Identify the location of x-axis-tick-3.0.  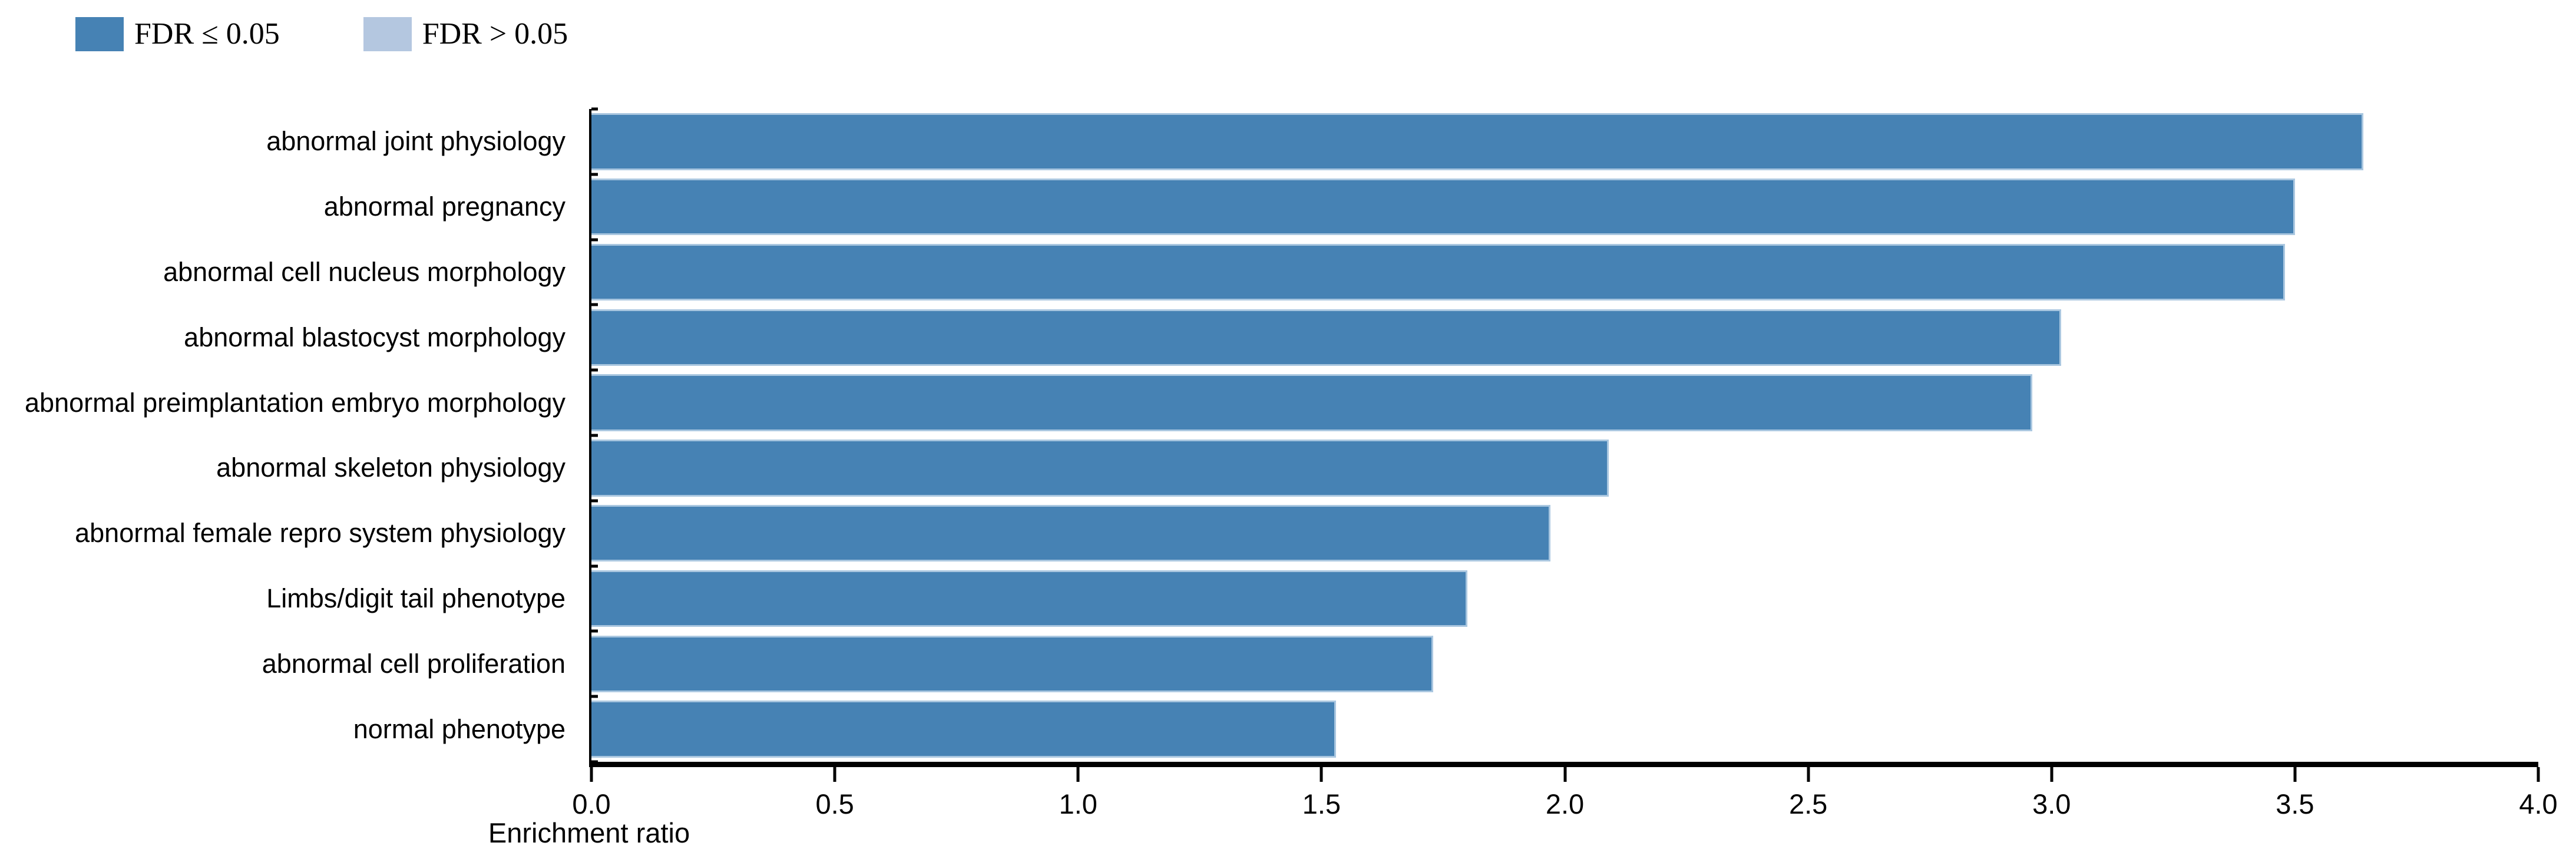
(2051, 775).